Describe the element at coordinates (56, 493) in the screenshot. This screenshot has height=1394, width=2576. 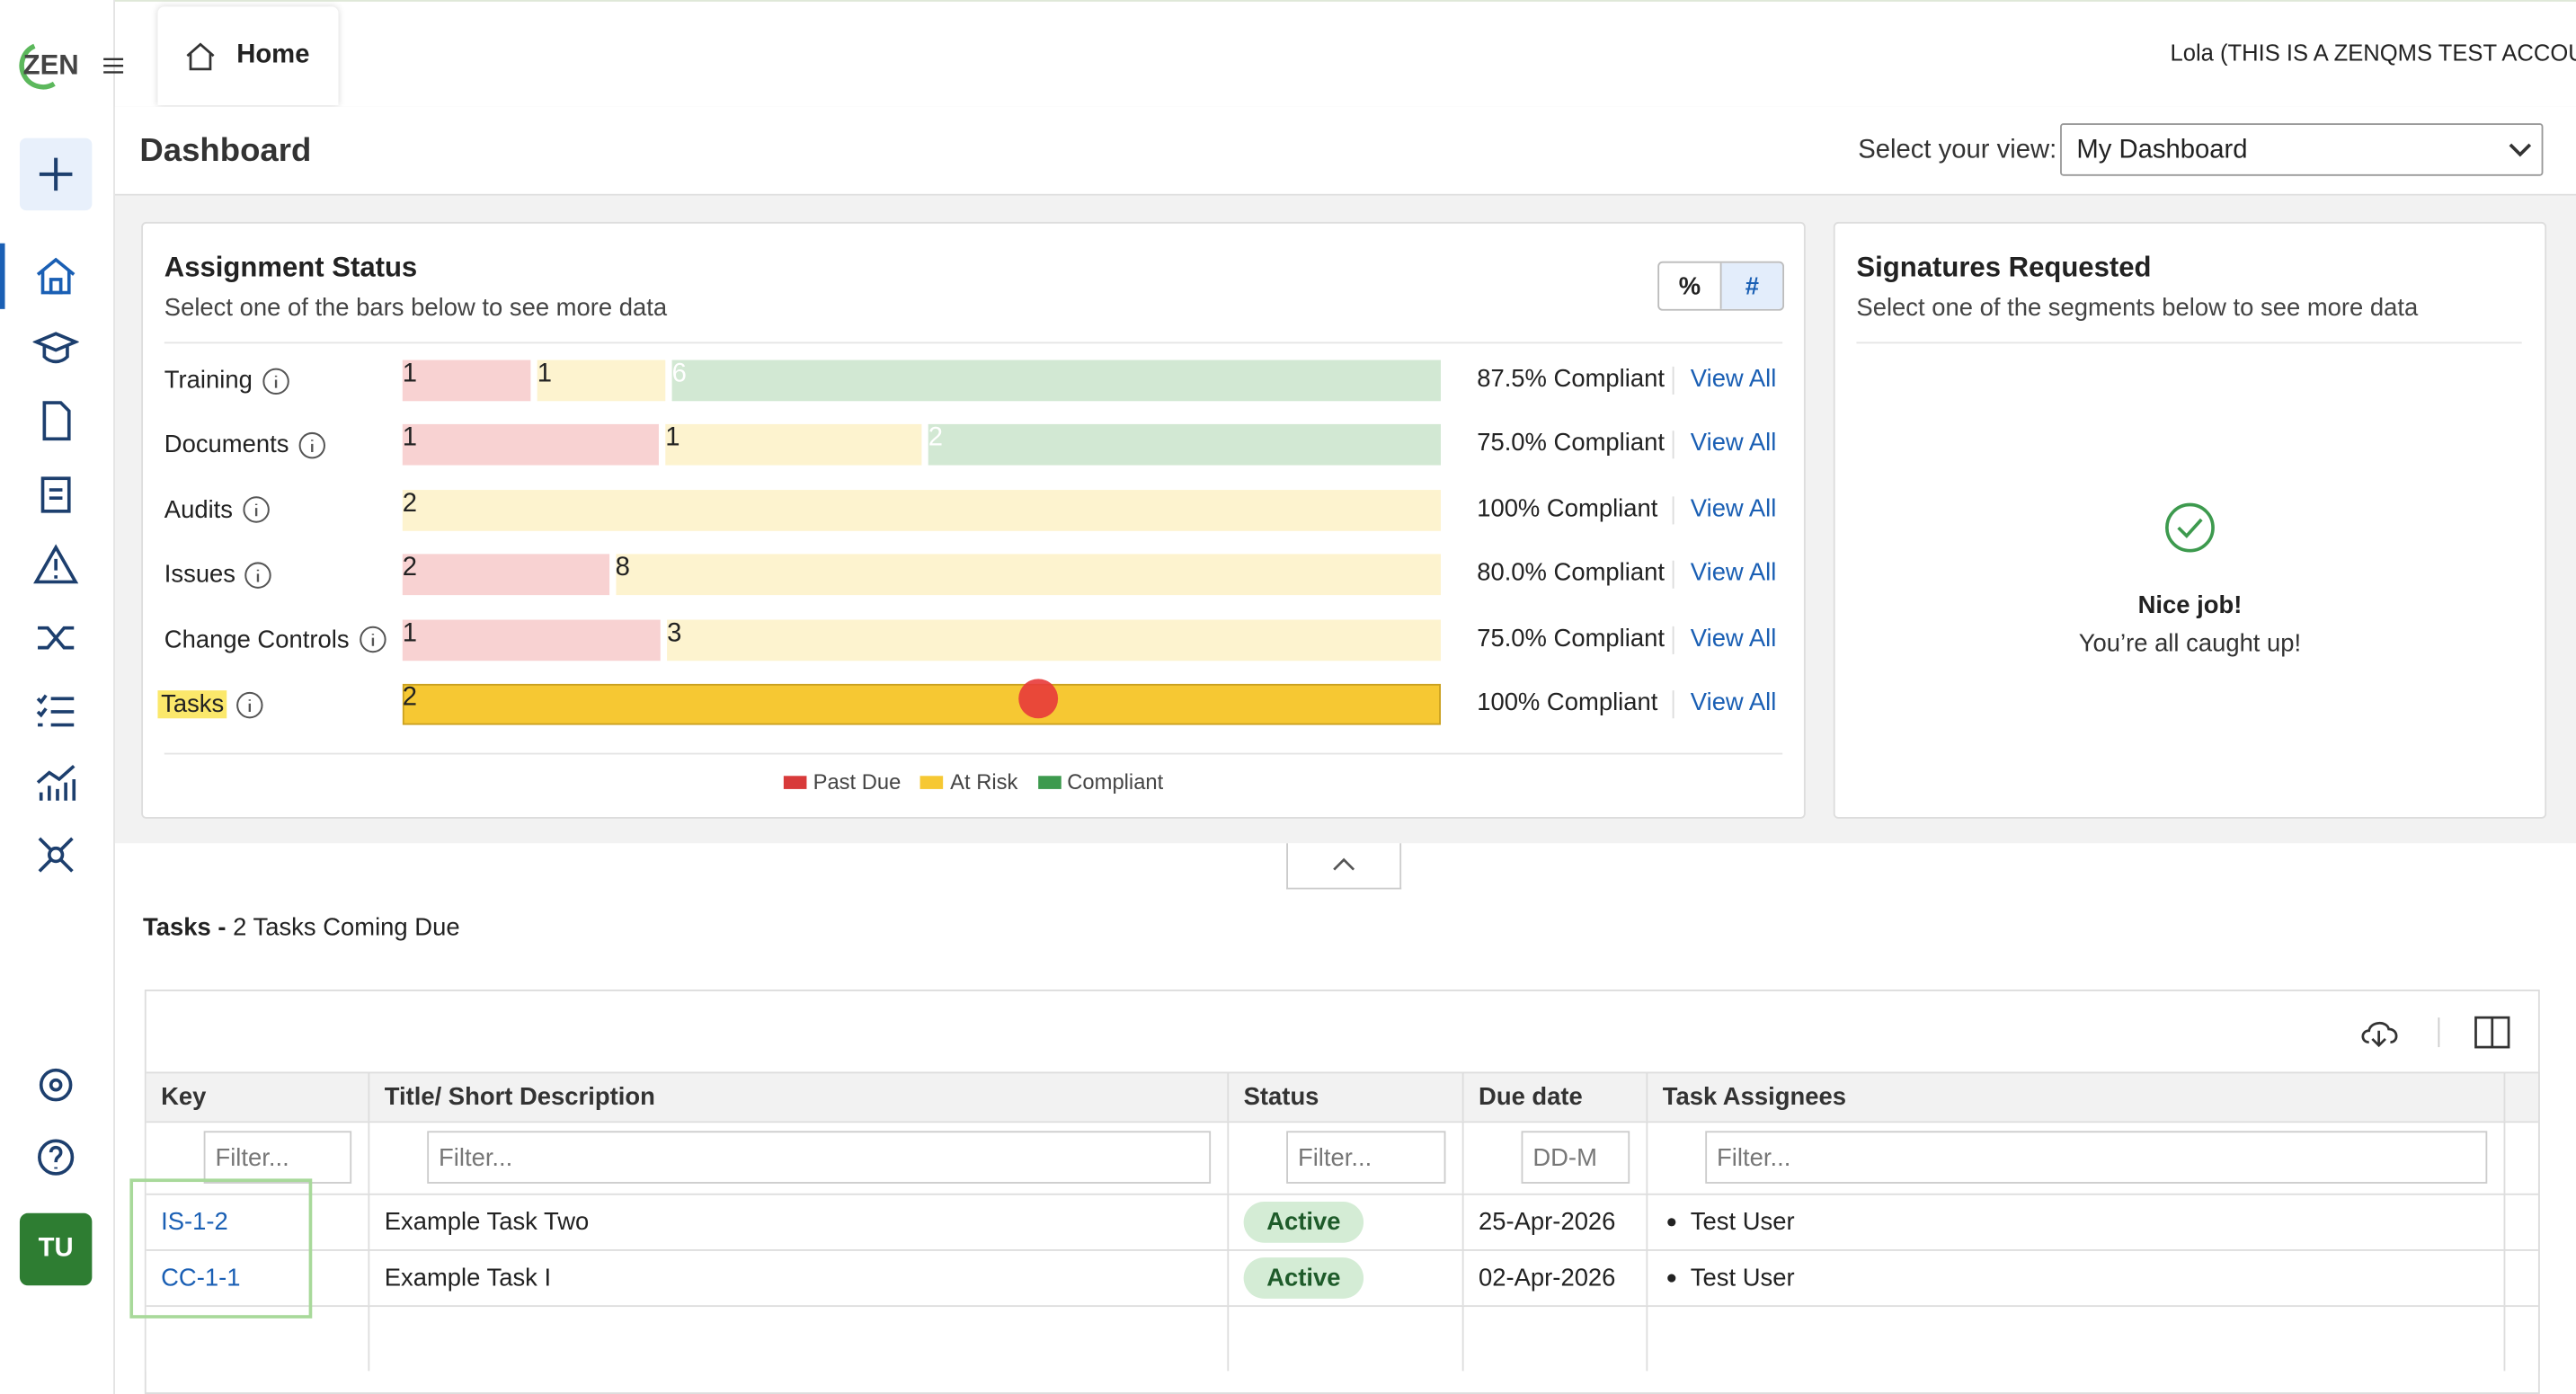
I see `nav-audits` at that location.